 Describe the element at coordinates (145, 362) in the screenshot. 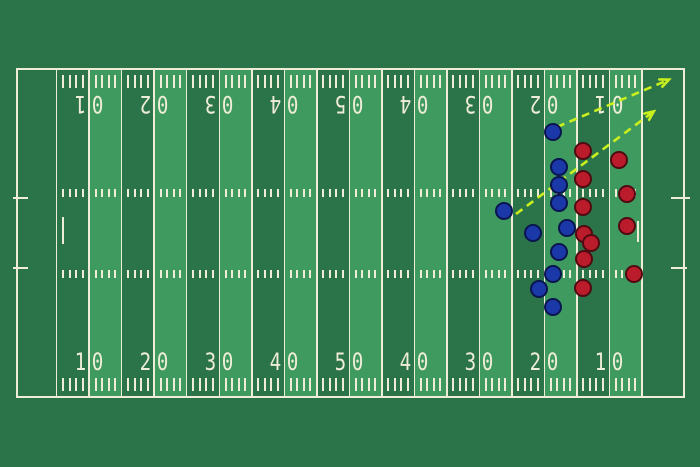

I see `yard-number-digit: 2` at that location.